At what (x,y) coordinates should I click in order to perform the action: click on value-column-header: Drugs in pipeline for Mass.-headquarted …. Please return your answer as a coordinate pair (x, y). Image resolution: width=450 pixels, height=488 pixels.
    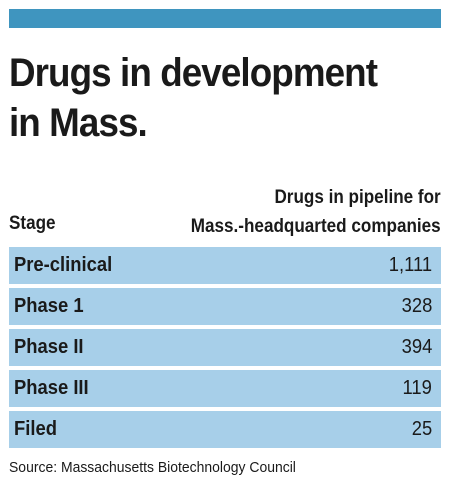
    Looking at the image, I should click on (316, 212).